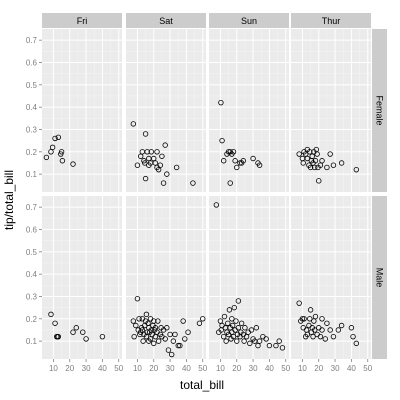  Describe the element at coordinates (166, 277) in the screenshot. I see `panel-sat-male` at that location.